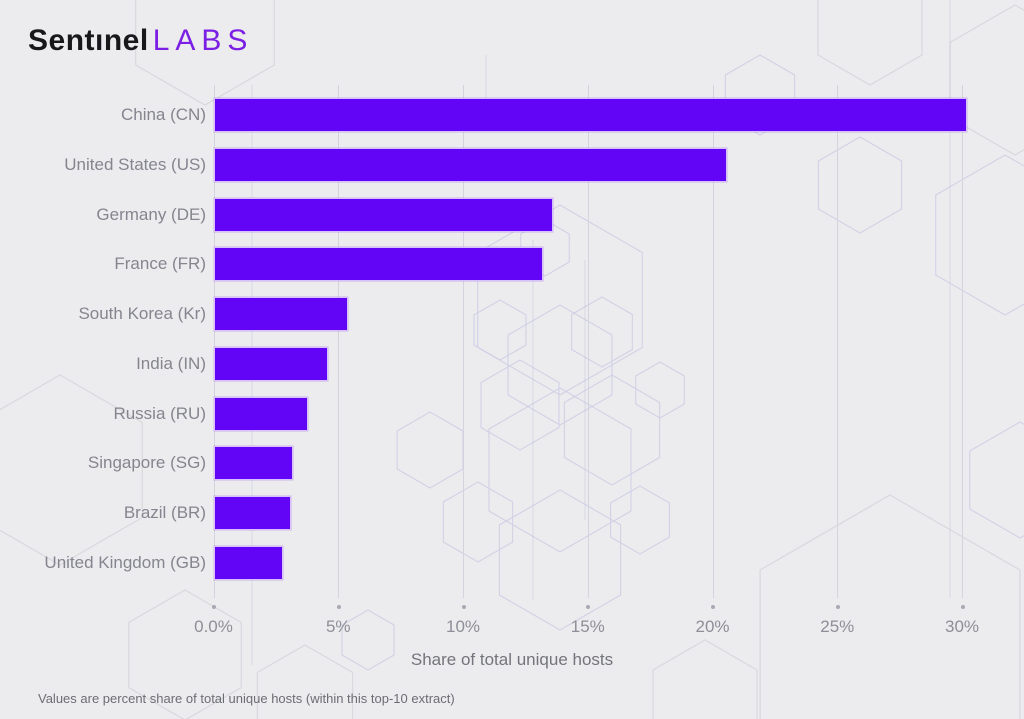 The height and width of the screenshot is (719, 1024). I want to click on logo-labs-text: LABS, so click(203, 40).